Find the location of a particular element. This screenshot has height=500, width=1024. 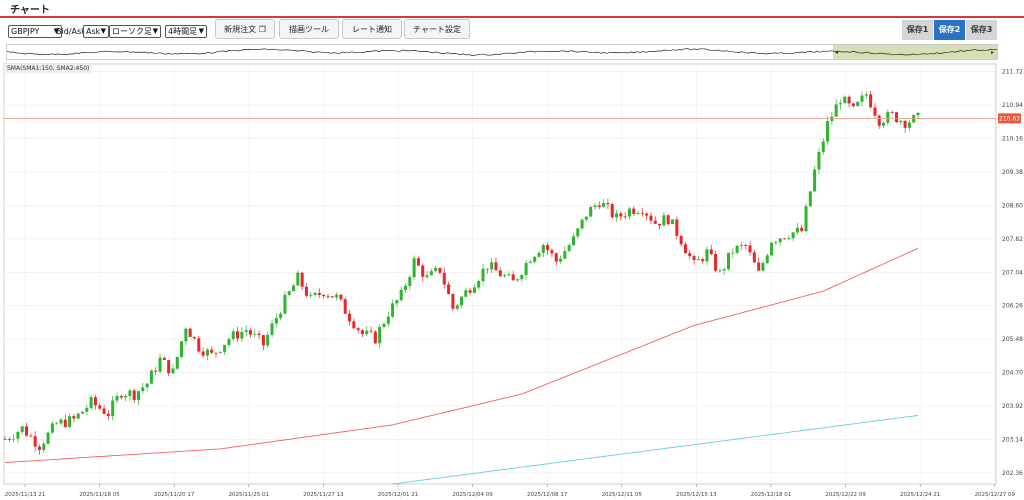

time-tick-label: 2025/12/08 17 is located at coordinates (547, 495).